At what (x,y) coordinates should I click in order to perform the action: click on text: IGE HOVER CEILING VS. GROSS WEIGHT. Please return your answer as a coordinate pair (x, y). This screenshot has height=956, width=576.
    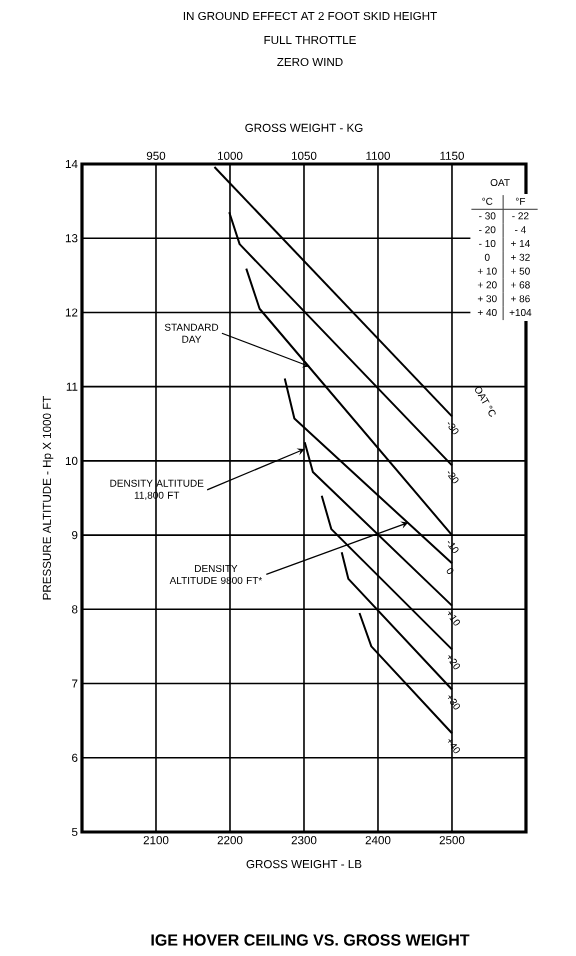
    Looking at the image, I should click on (310, 940).